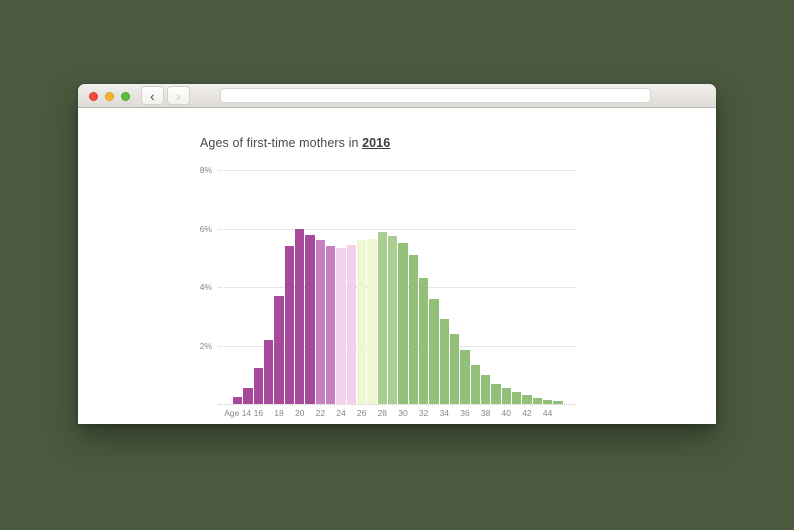  I want to click on x-tick-label-16: 16, so click(258, 413).